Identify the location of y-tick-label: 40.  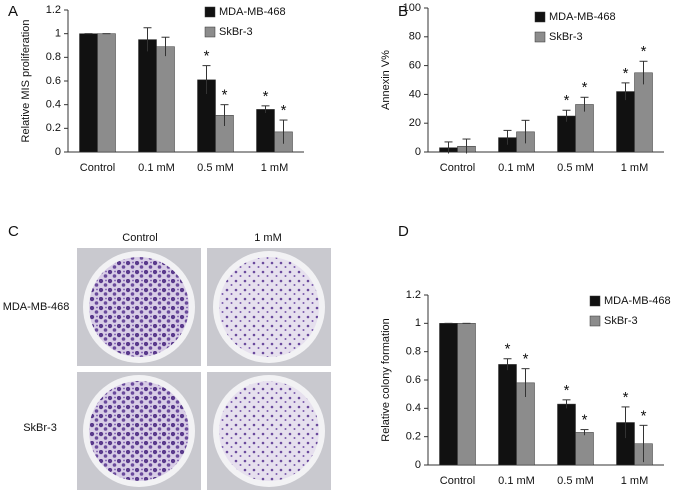
(415, 94).